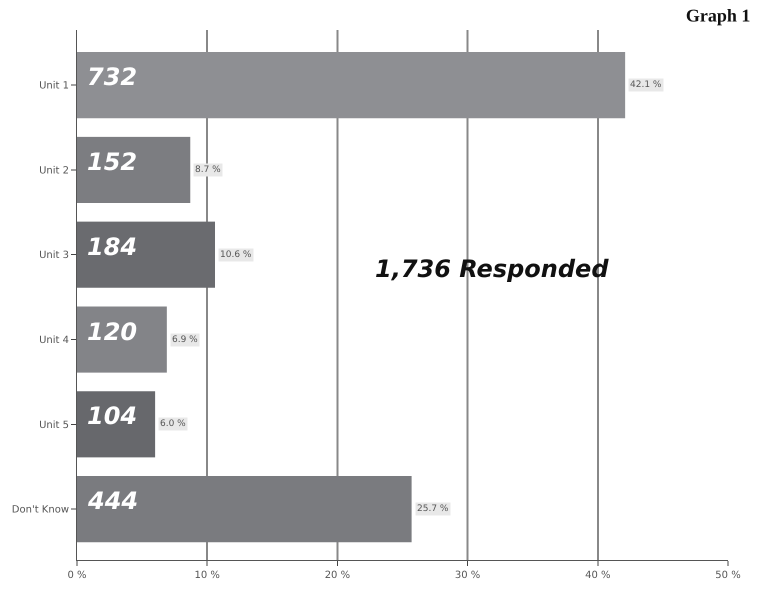 Image resolution: width=758 pixels, height=605 pixels. What do you see at coordinates (77, 575) in the screenshot?
I see `x-tick-label: 0 %` at bounding box center [77, 575].